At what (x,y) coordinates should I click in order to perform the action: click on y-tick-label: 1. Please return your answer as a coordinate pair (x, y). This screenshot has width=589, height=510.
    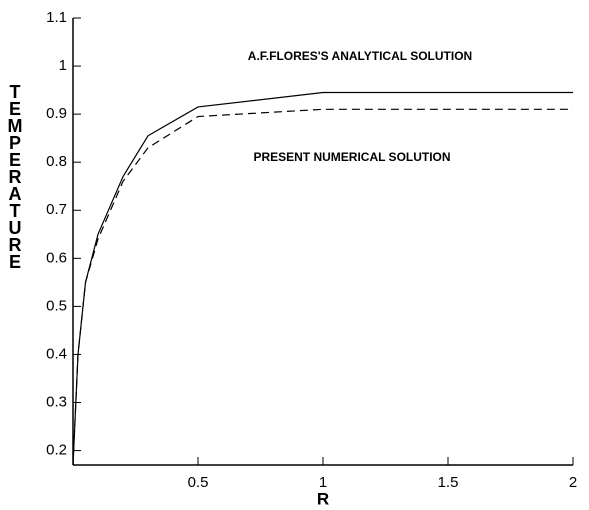
    Looking at the image, I should click on (63, 65).